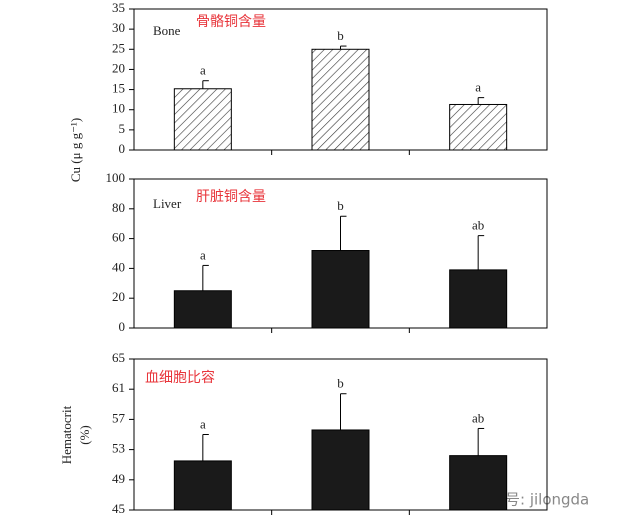  Describe the element at coordinates (118, 27) in the screenshot. I see `y-tick-label: 30` at that location.